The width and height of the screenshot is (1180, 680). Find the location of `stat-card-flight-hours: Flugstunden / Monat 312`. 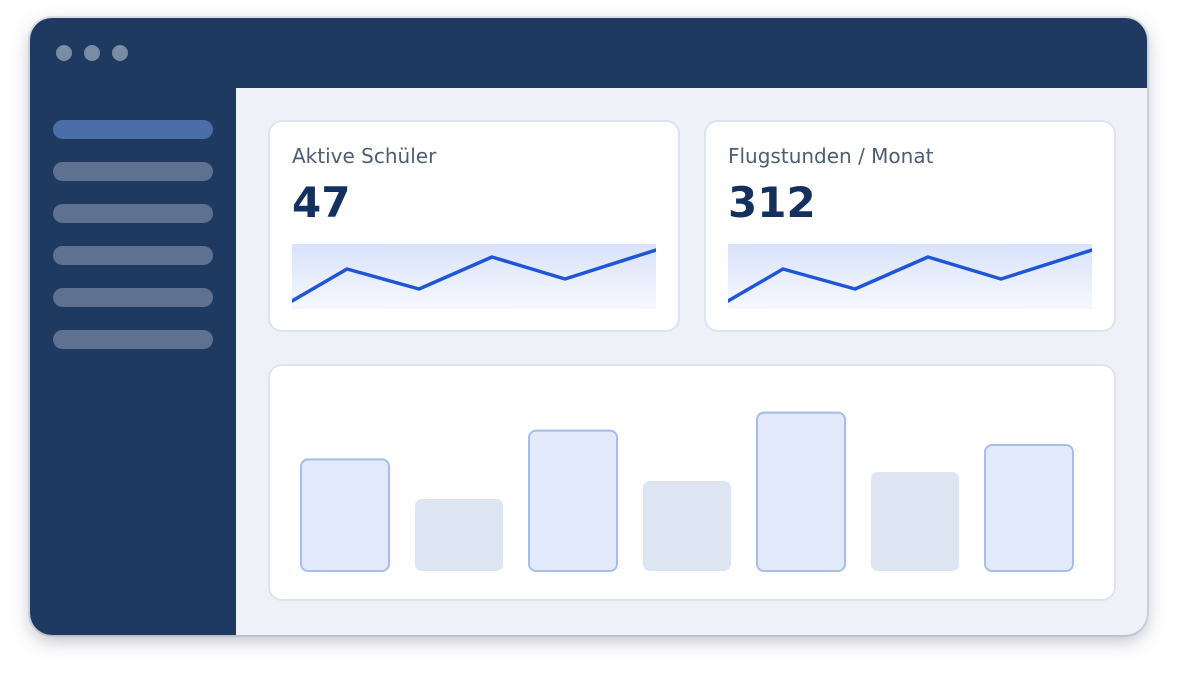

stat-card-flight-hours: Flugstunden / Monat 312 is located at coordinates (910, 226).